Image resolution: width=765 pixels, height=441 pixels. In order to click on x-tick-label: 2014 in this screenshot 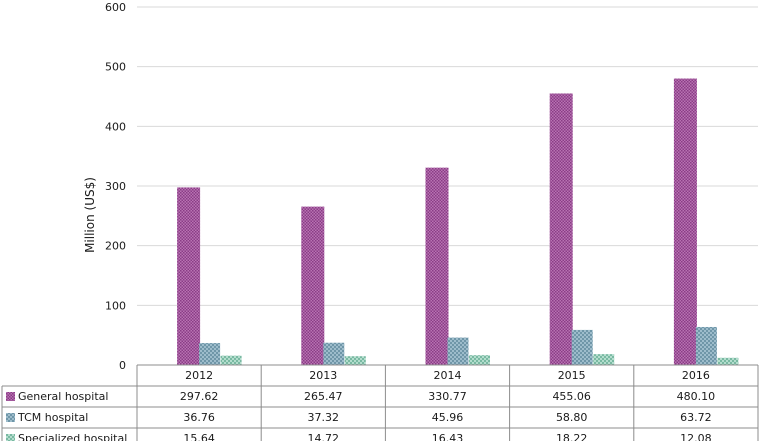, I will do `click(448, 375)`.